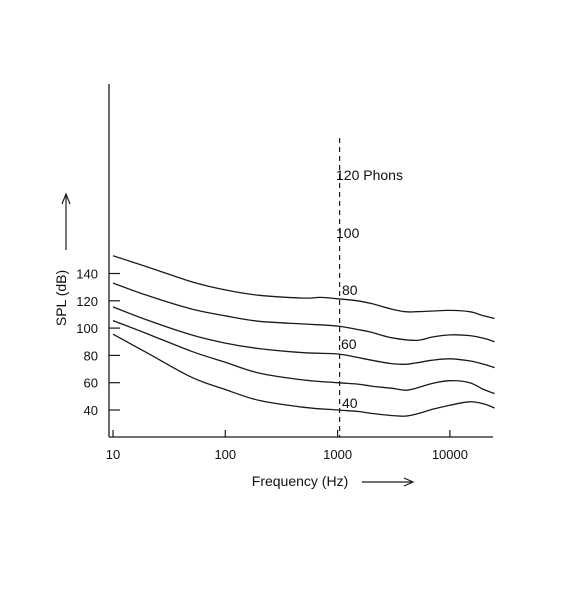  What do you see at coordinates (87, 274) in the screenshot?
I see `y-tick-label: 140` at bounding box center [87, 274].